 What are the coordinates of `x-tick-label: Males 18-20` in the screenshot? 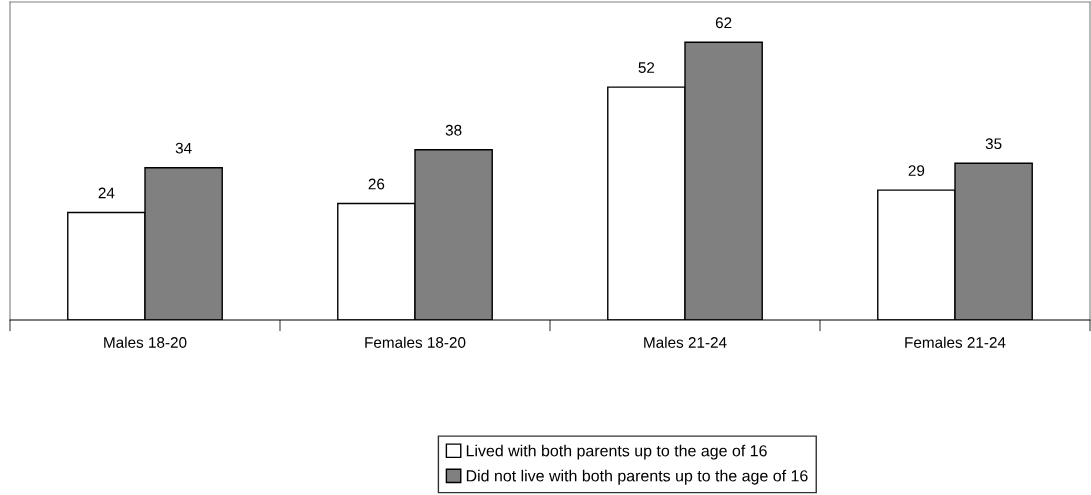 It's located at (145, 342).